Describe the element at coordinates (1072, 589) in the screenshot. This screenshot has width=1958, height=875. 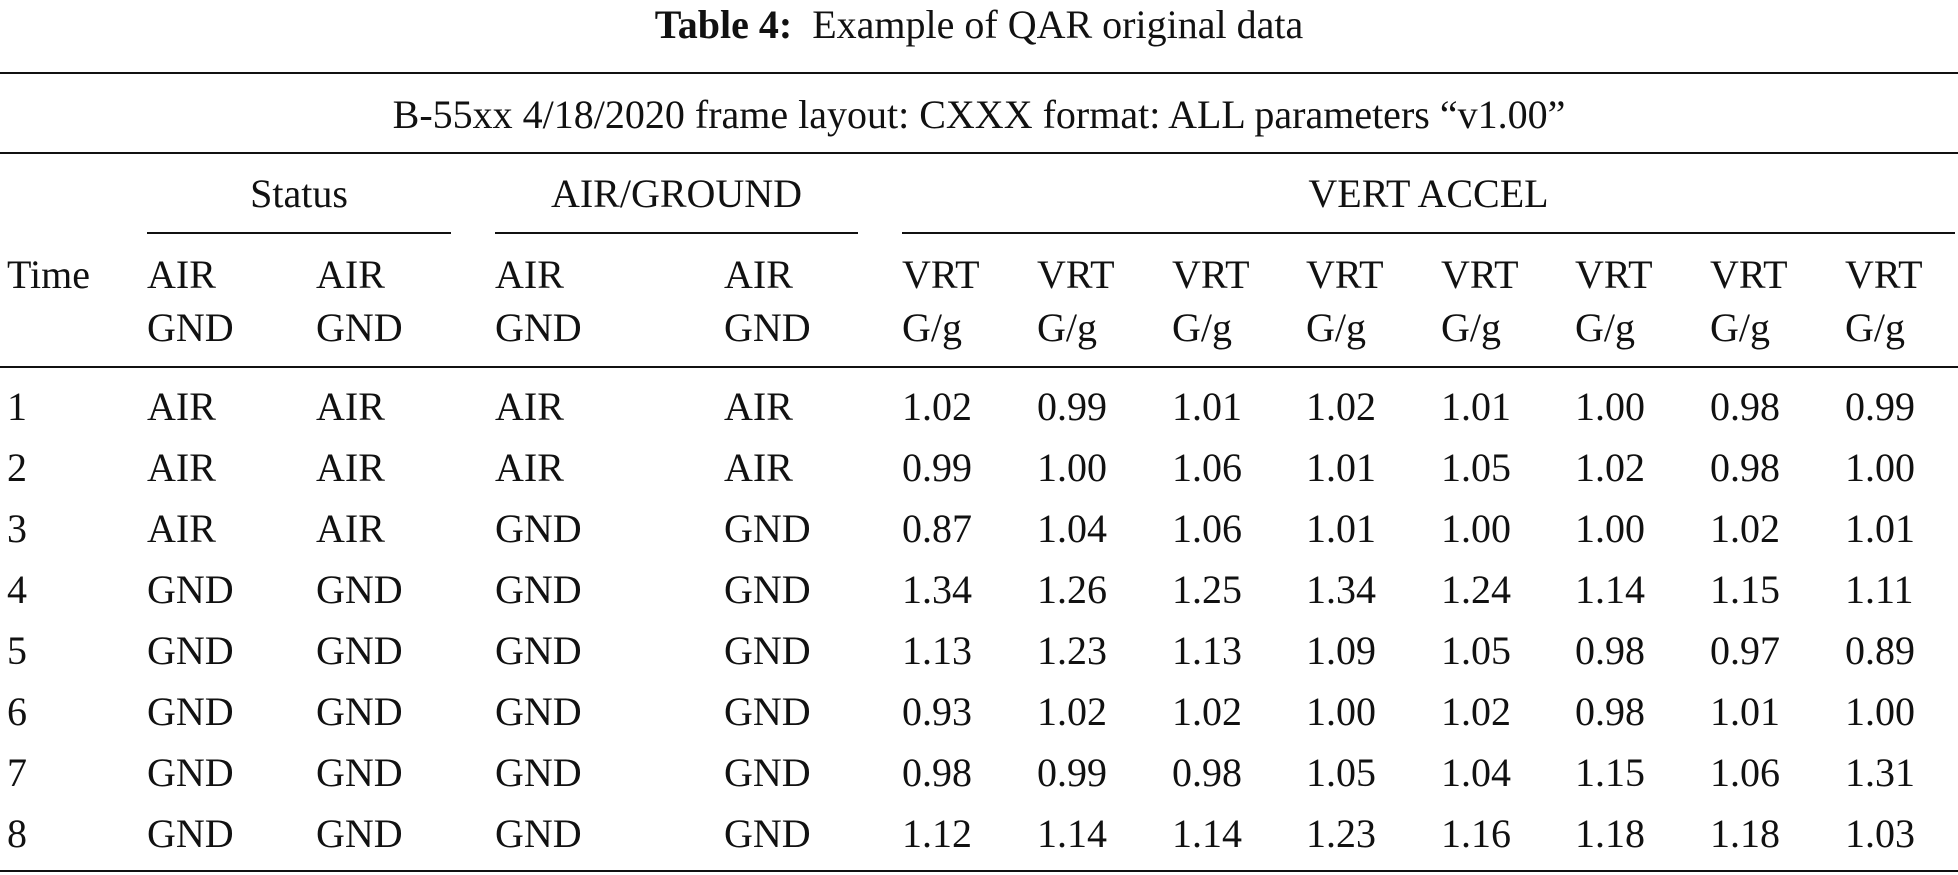
I see `cell: 1.26` at that location.